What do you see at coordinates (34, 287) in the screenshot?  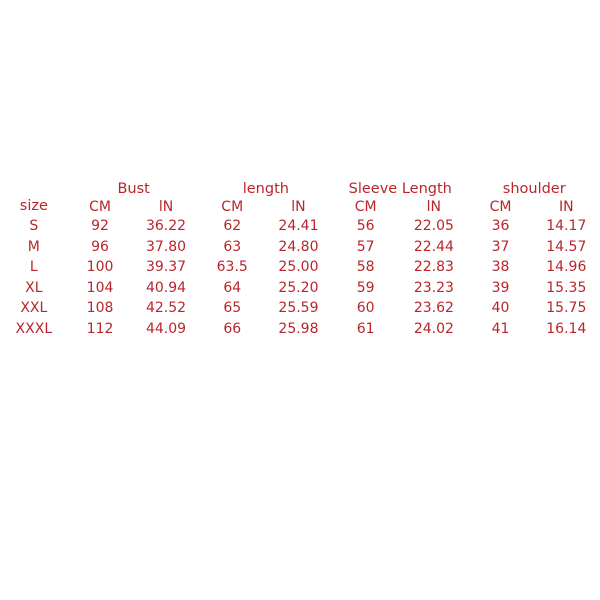 I see `size-cell: XL` at bounding box center [34, 287].